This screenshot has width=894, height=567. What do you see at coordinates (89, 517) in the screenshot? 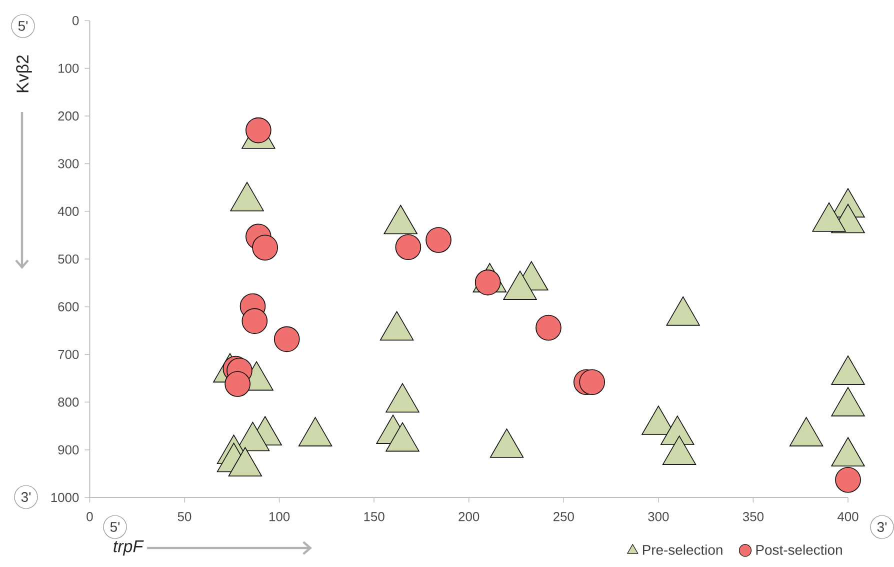
I see `x-tick-label: 0` at bounding box center [89, 517].